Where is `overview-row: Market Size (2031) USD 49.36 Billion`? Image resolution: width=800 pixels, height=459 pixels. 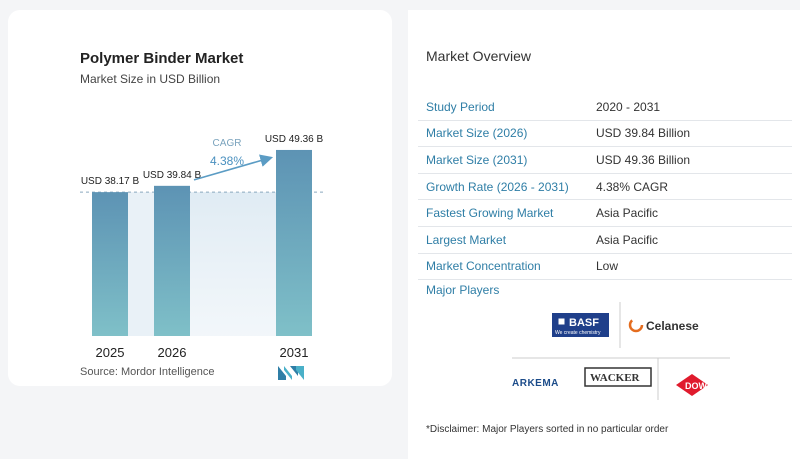
overview-row: Market Size (2031) USD 49.36 Billion is located at coordinates (605, 160).